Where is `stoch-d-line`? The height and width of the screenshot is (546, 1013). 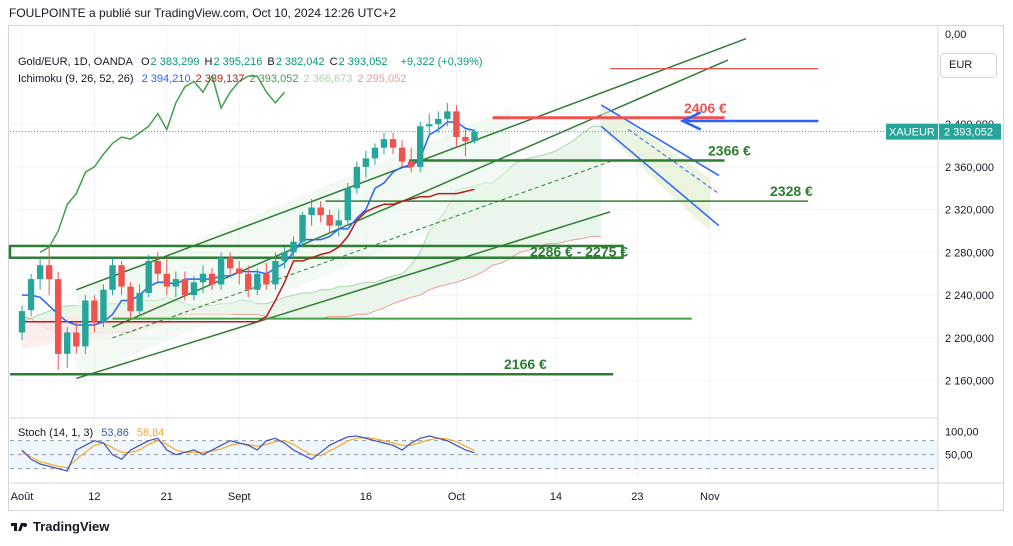 stoch-d-line is located at coordinates (248, 452).